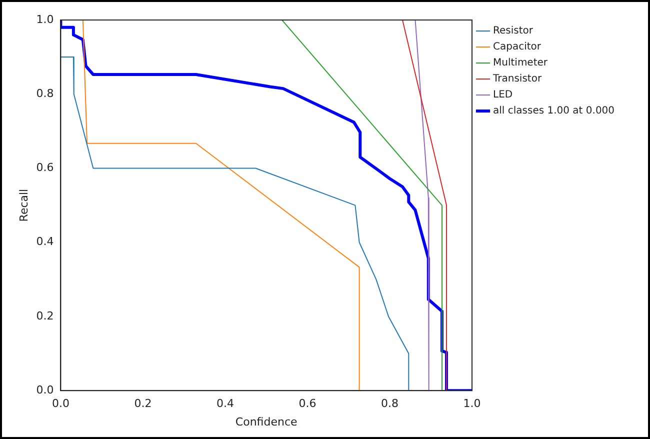  Describe the element at coordinates (45, 93) in the screenshot. I see `y-tick-label: 0.8` at that location.